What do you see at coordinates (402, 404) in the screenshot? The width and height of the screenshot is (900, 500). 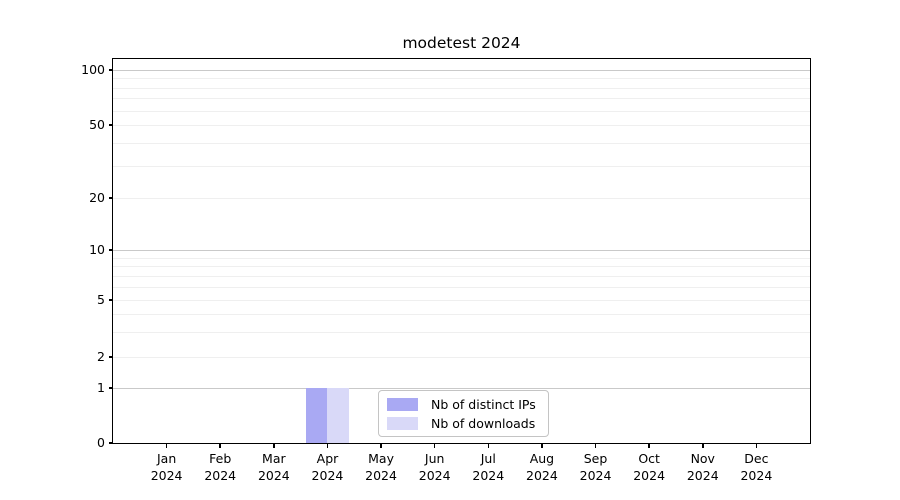 I see `legend-swatch-distinct-ips-icon` at bounding box center [402, 404].